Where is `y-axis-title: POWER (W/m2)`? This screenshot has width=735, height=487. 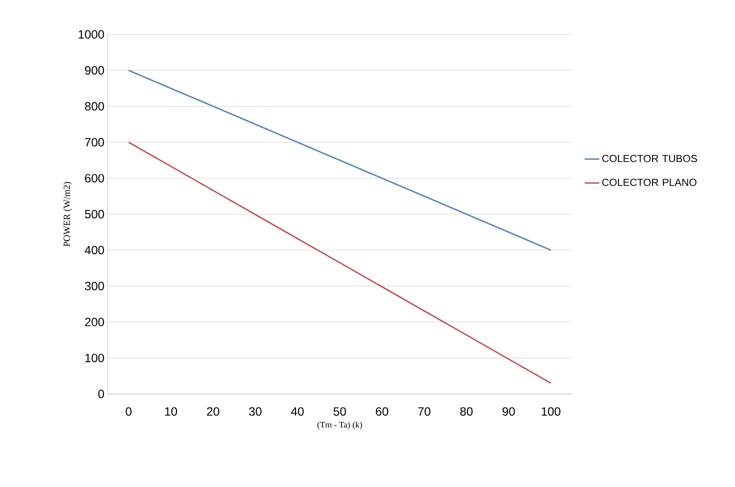
y-axis-title: POWER (W/m2) is located at coordinates (67, 214).